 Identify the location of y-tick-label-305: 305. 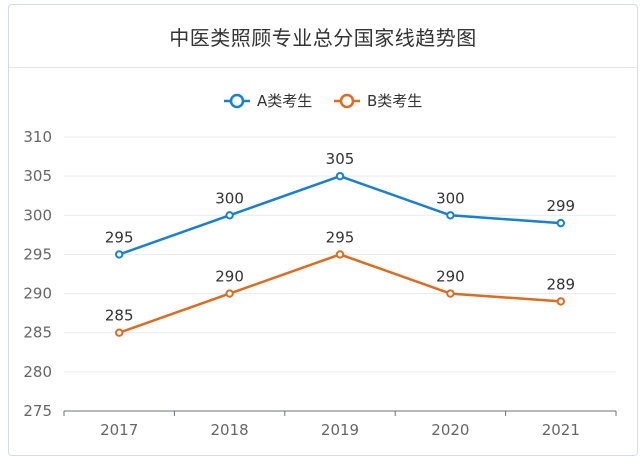
(37, 176).